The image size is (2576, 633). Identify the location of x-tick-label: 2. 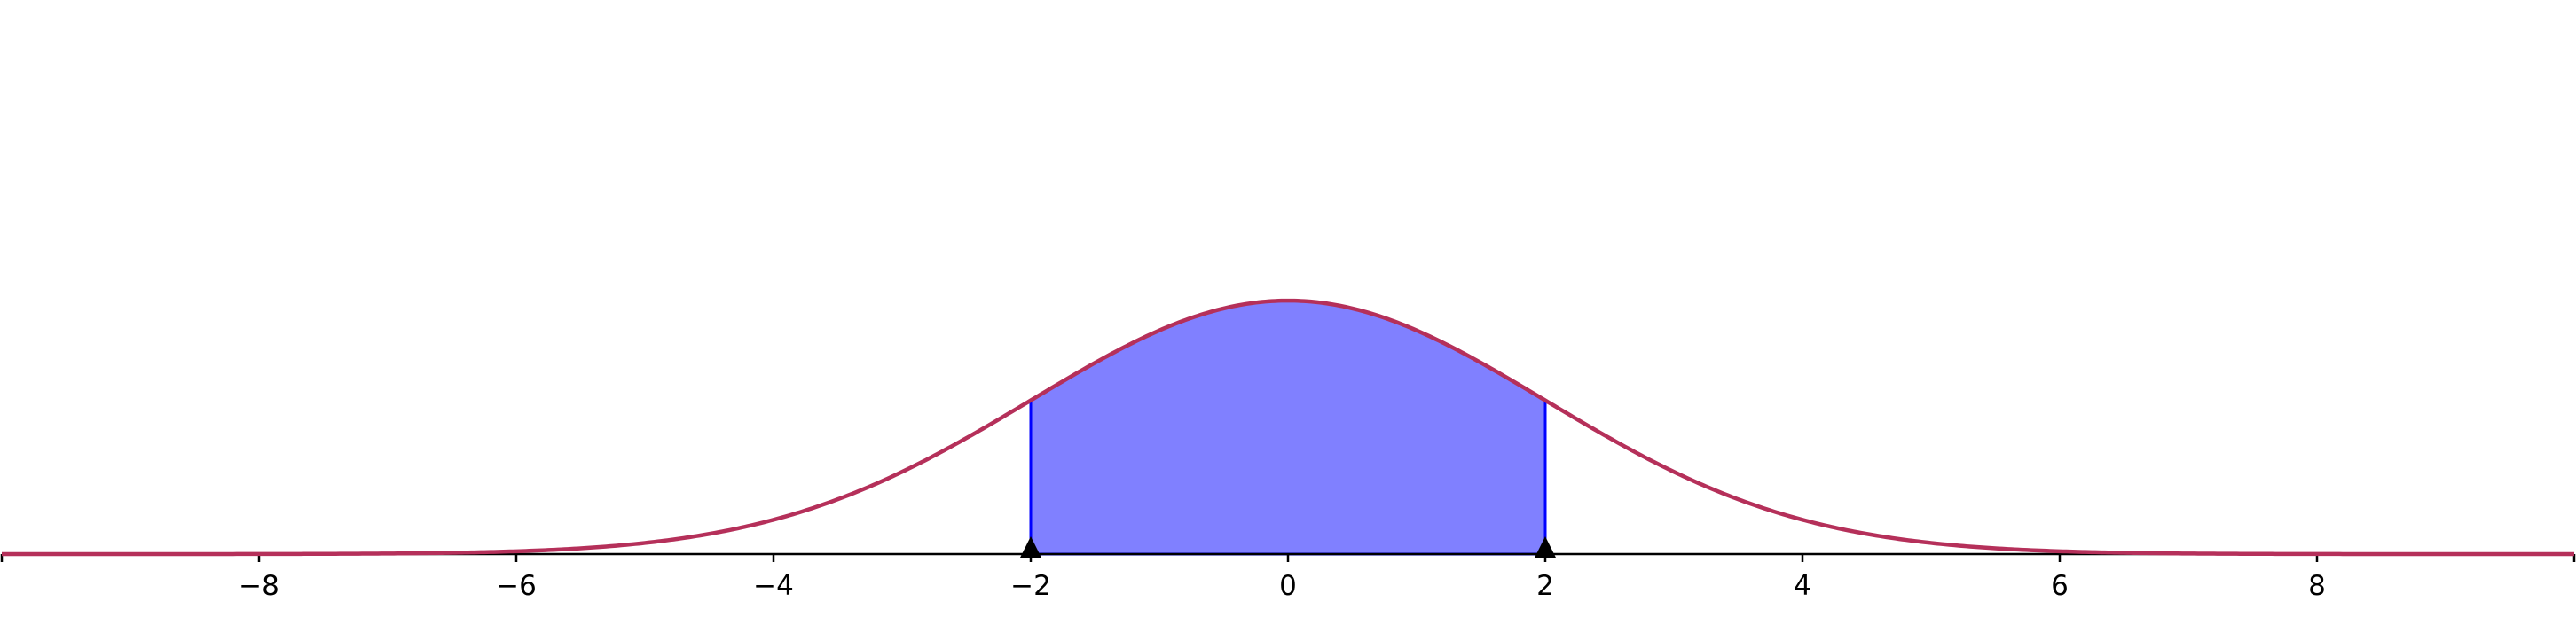
(1545, 586).